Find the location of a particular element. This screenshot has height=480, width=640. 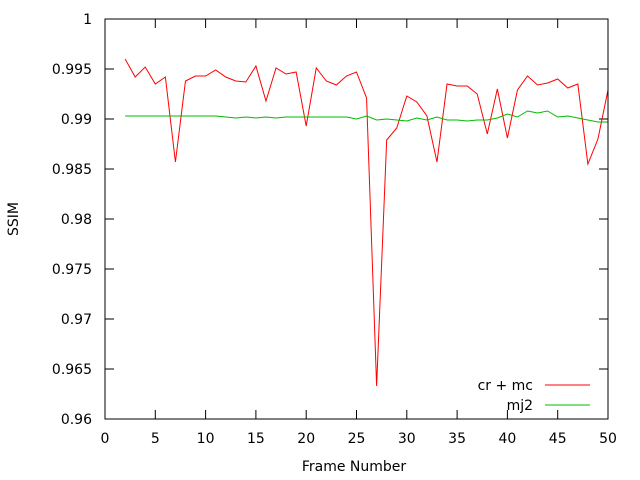

y-tick-label: 0.985 is located at coordinates (72, 170).